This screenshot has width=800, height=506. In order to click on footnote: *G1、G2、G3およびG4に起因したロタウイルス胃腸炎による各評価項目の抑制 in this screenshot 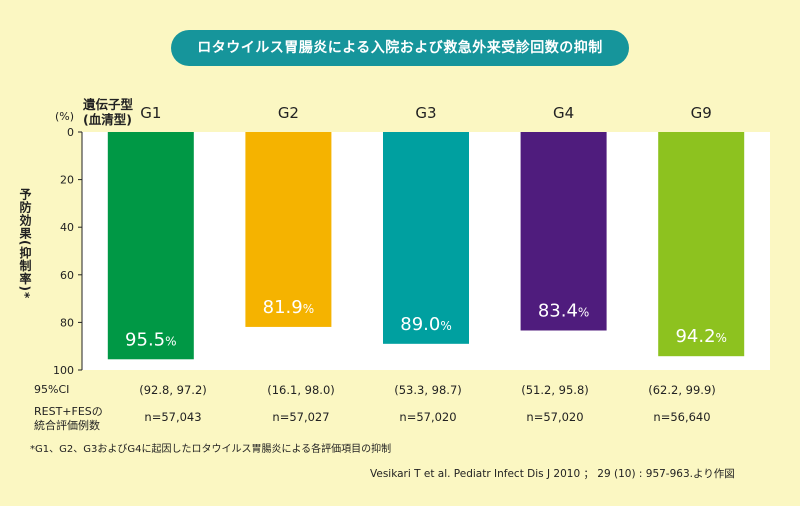, I will do `click(211, 449)`.